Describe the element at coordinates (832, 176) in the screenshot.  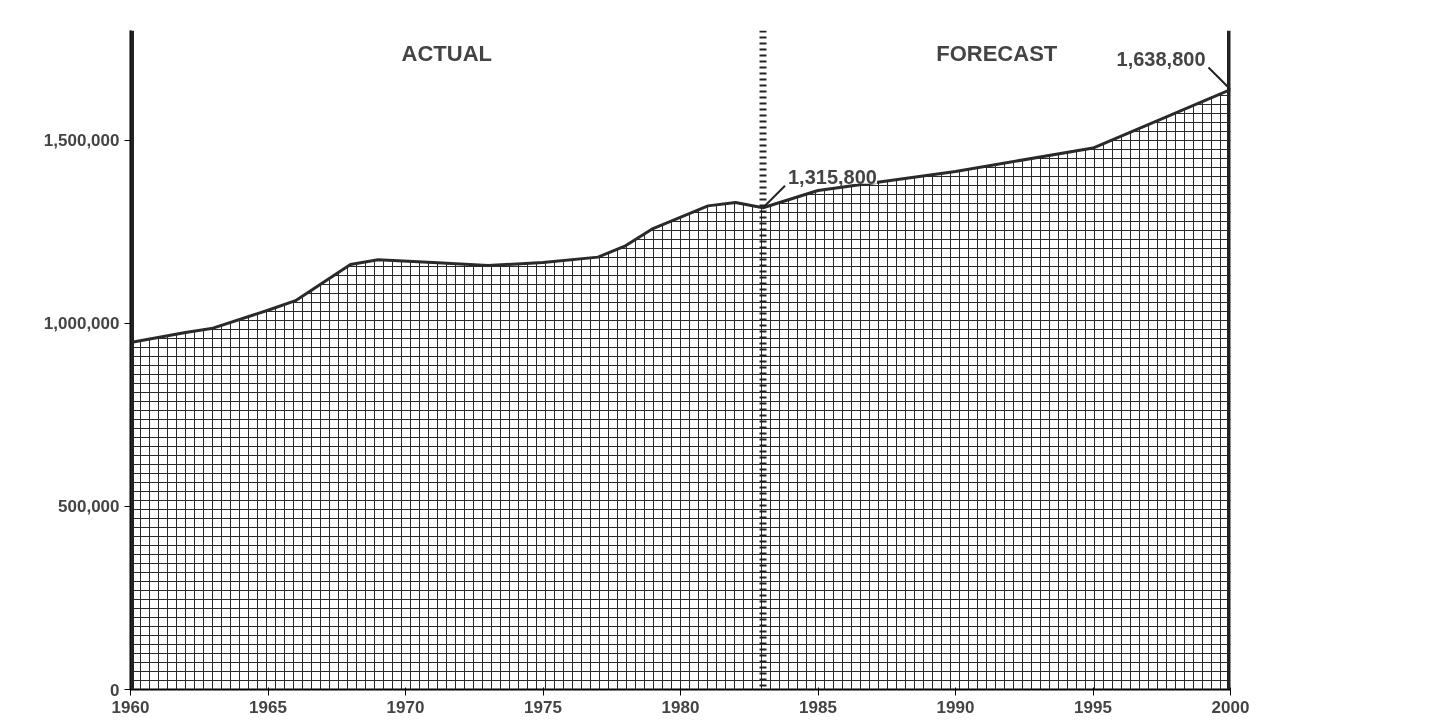
I see `annotation: 1,315,800` at that location.